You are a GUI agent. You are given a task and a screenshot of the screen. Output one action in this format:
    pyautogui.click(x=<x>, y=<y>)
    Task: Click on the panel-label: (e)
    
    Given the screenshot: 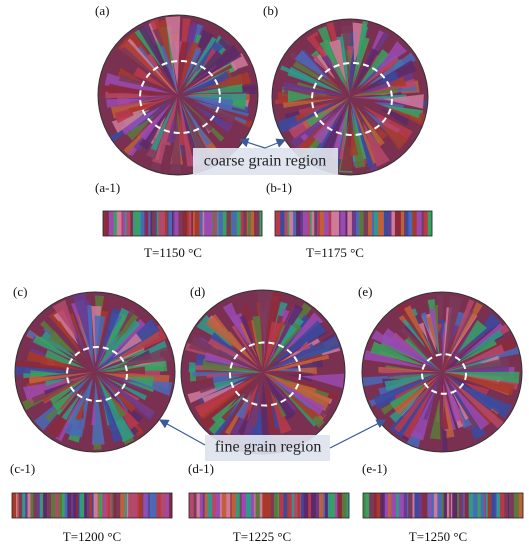 What is the action you would take?
    pyautogui.click(x=365, y=291)
    